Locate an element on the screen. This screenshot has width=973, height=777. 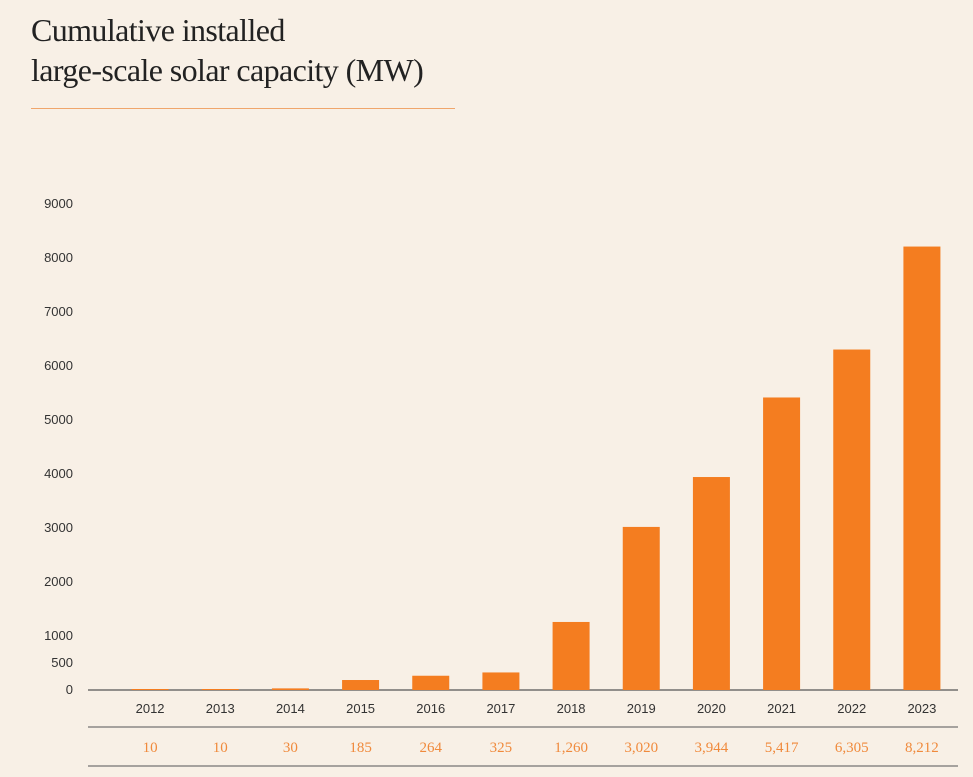
x-tick-label: 2023 is located at coordinates (921, 708).